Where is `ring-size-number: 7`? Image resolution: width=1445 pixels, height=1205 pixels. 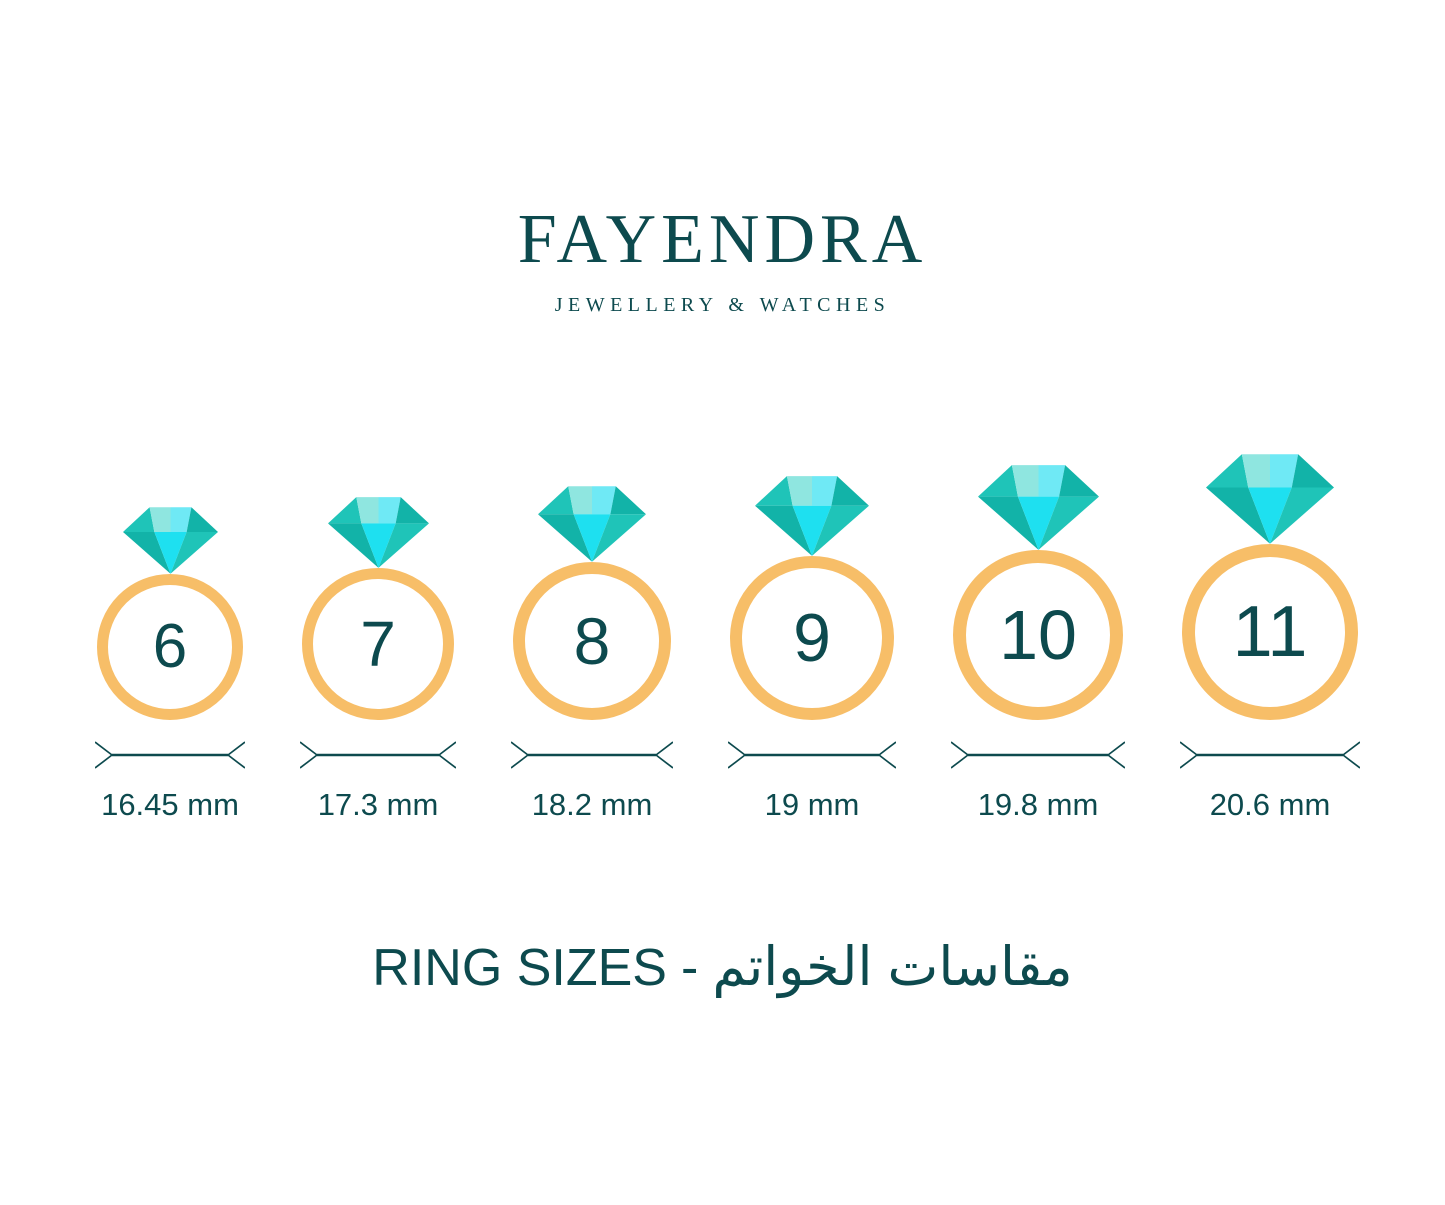 ring-size-number: 7 is located at coordinates (378, 644).